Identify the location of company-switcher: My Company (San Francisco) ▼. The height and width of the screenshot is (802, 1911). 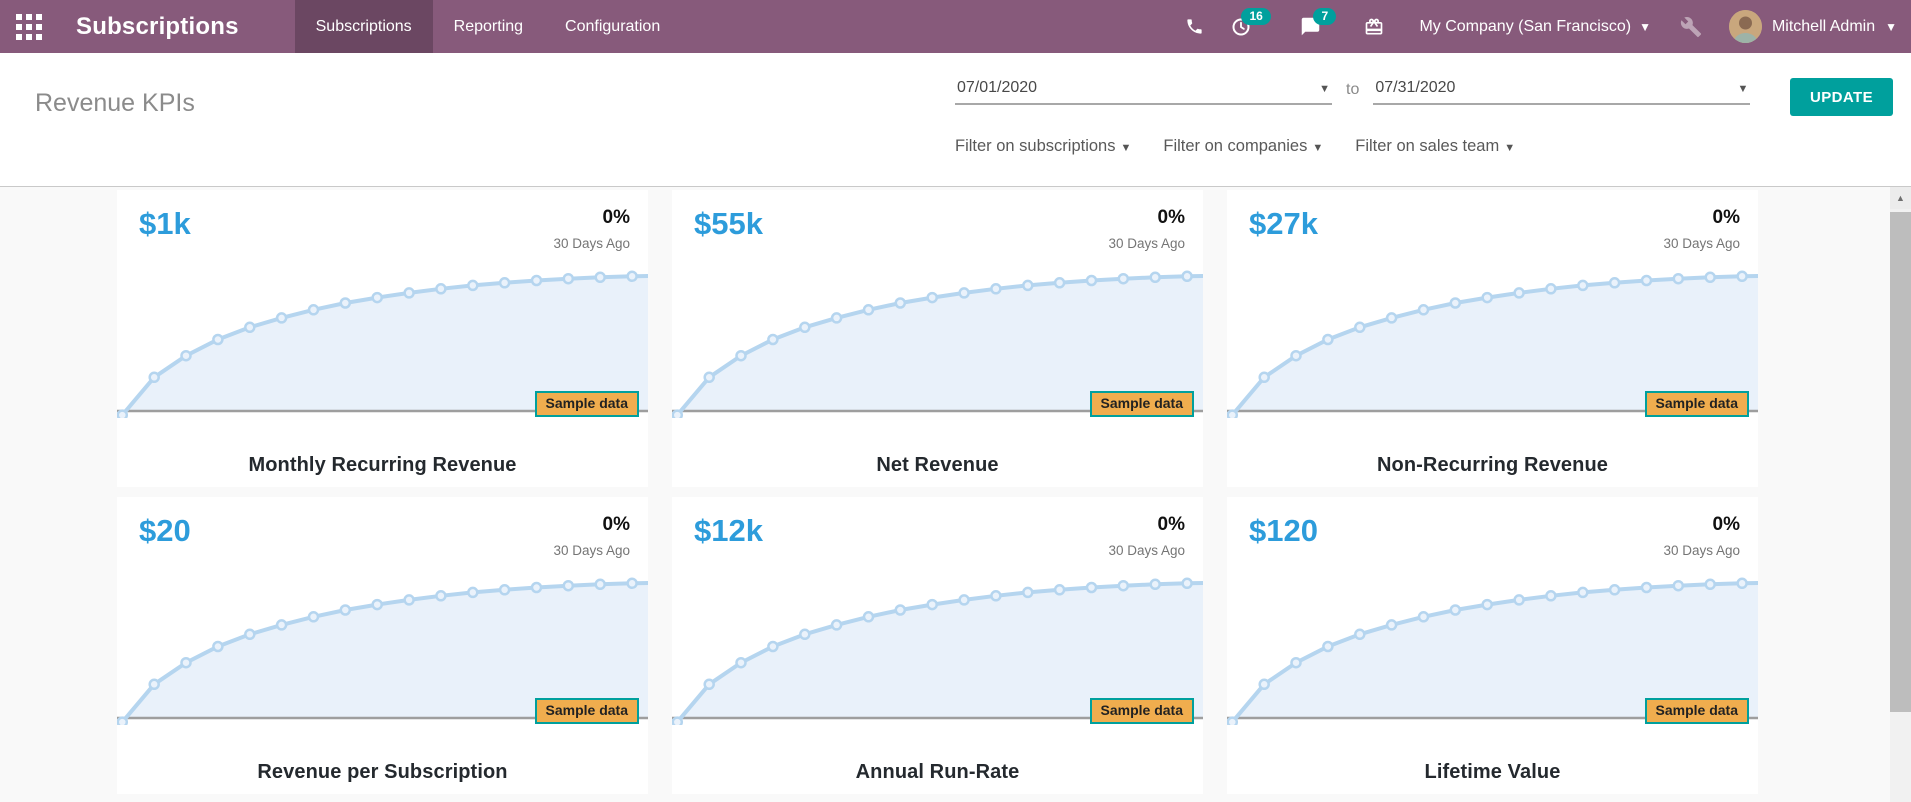
(1533, 27).